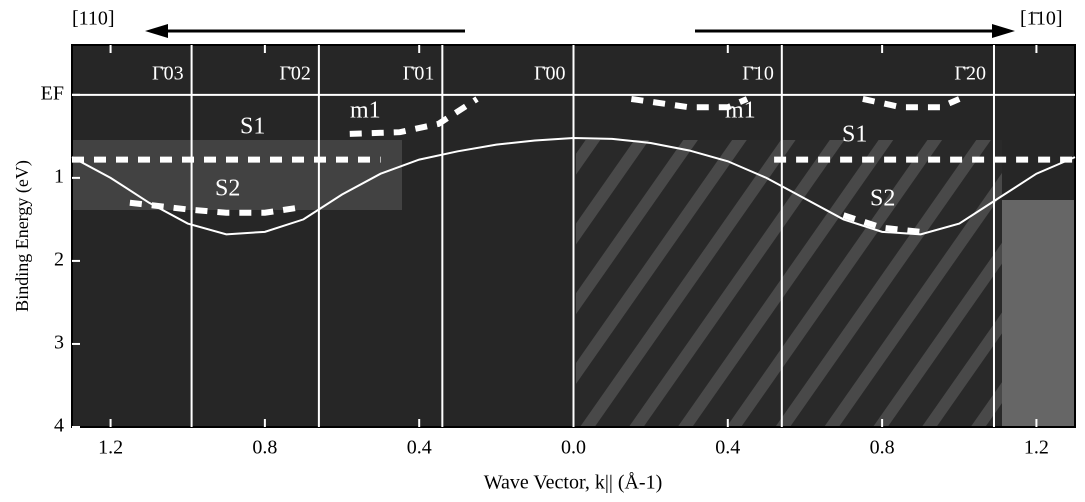 The height and width of the screenshot is (502, 1085). What do you see at coordinates (758, 74) in the screenshot?
I see `zone-label: Γ̄10` at bounding box center [758, 74].